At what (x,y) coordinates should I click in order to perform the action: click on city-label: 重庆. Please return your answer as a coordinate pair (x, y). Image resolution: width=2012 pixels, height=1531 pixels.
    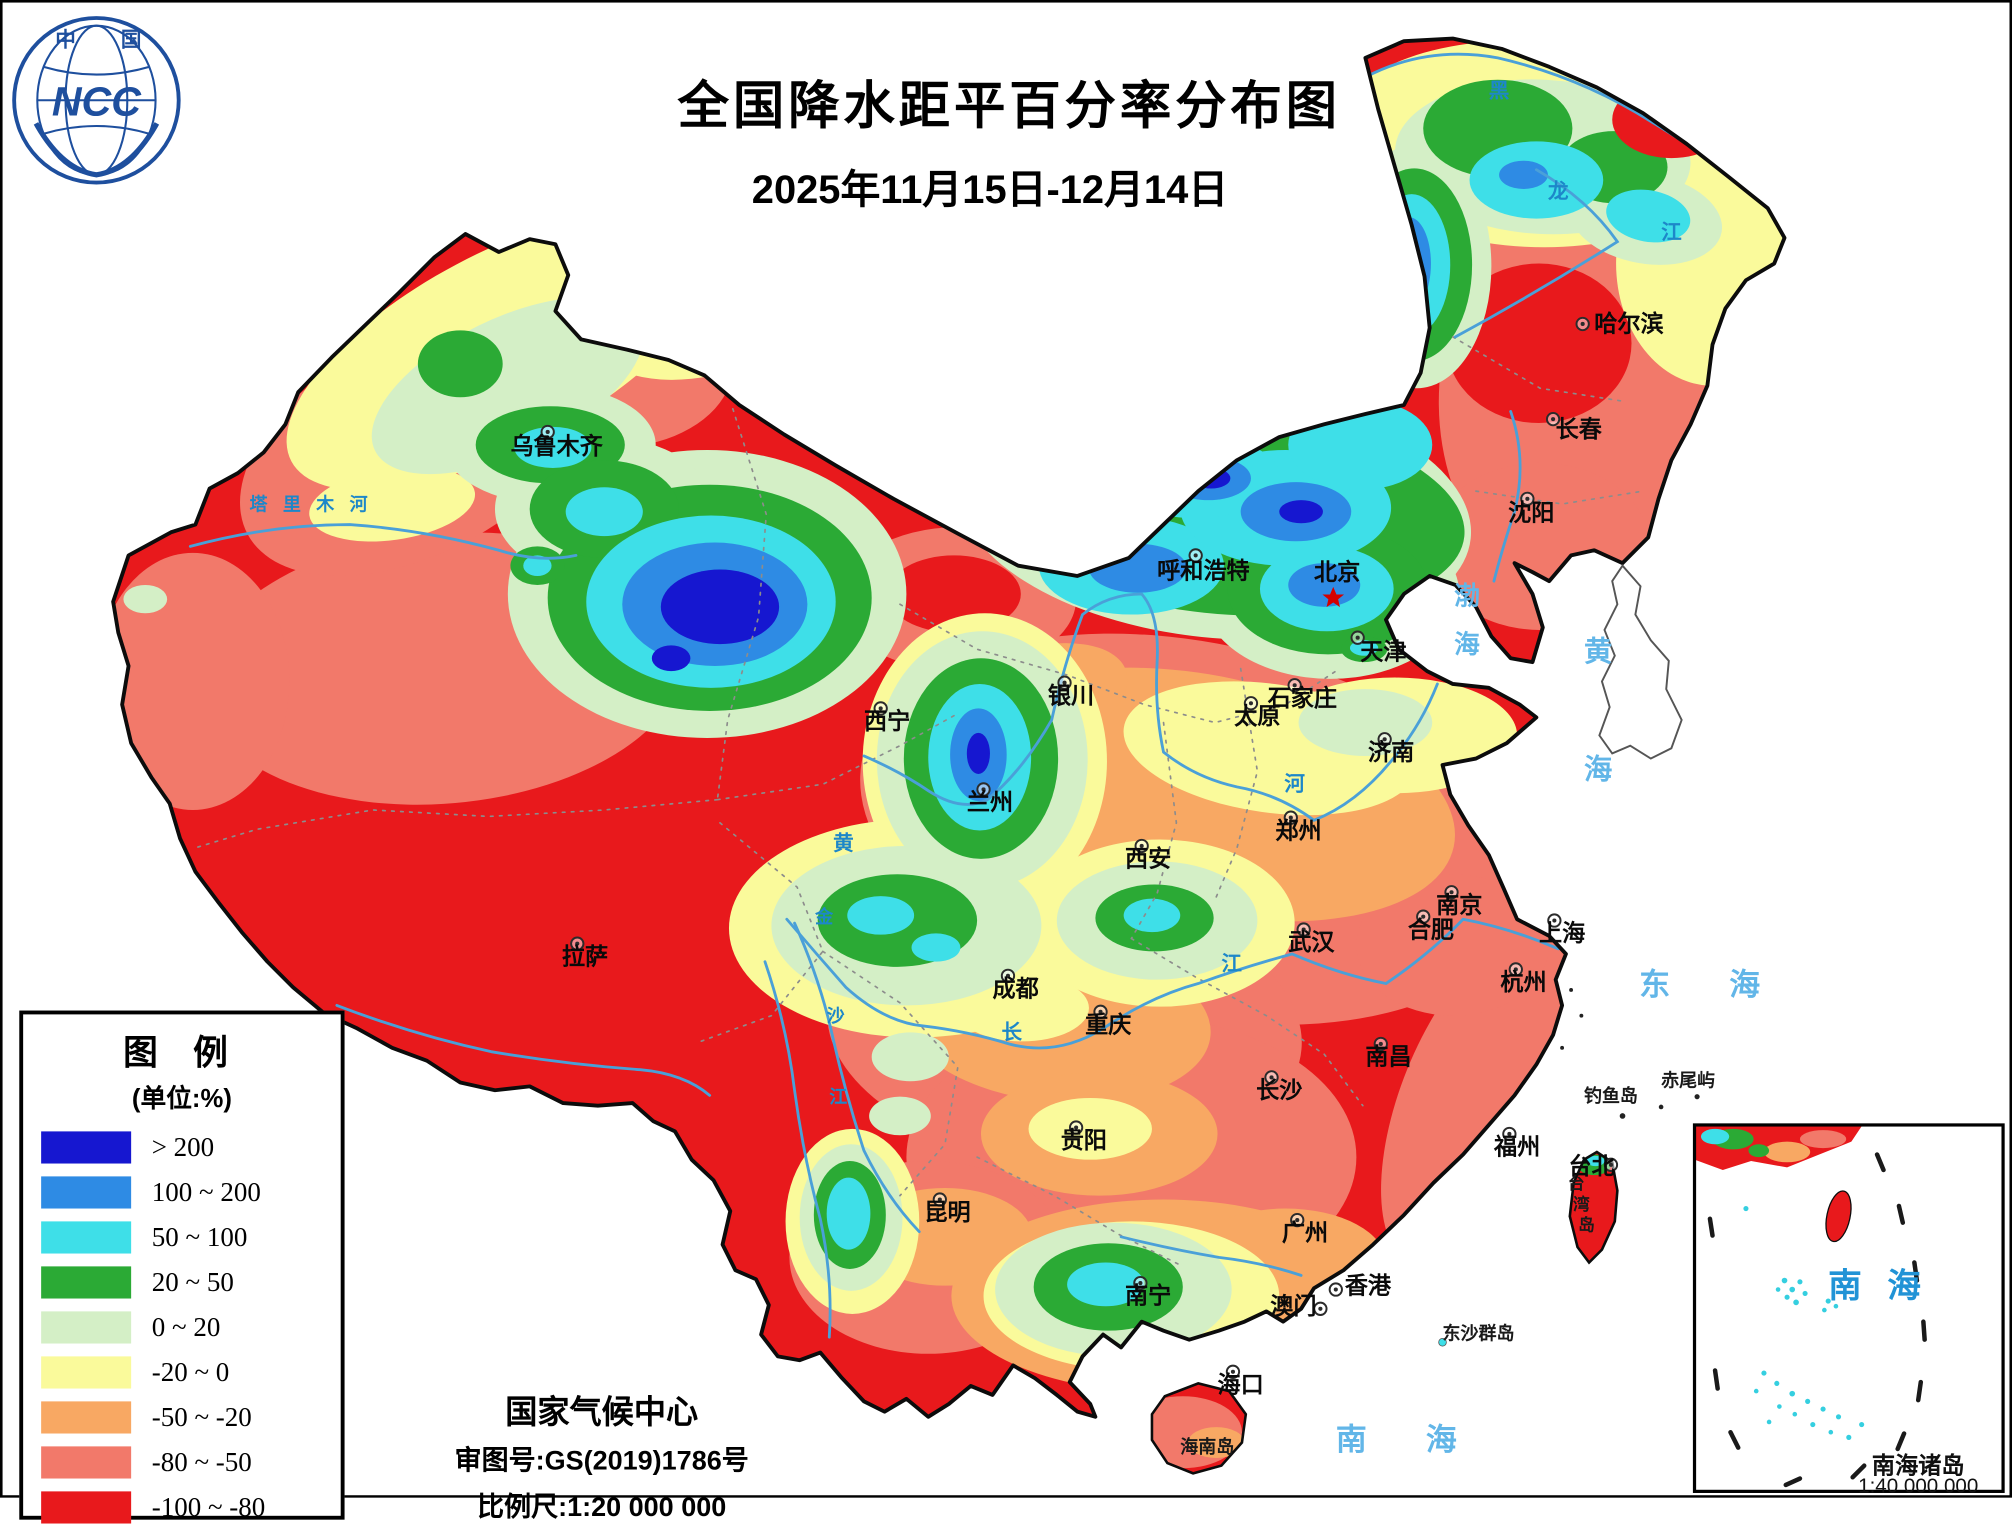
    Looking at the image, I should click on (1108, 1024).